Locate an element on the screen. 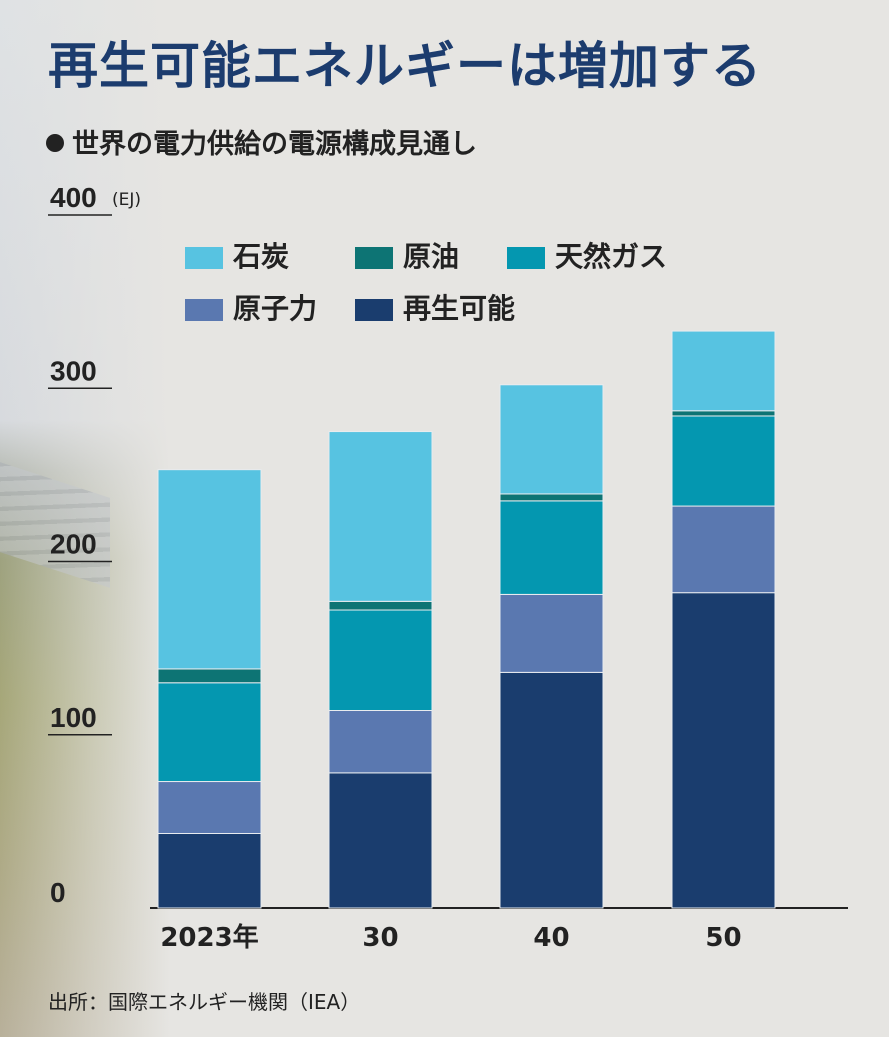 The width and height of the screenshot is (889, 1037). legend-item: 原油 is located at coordinates (407, 257).